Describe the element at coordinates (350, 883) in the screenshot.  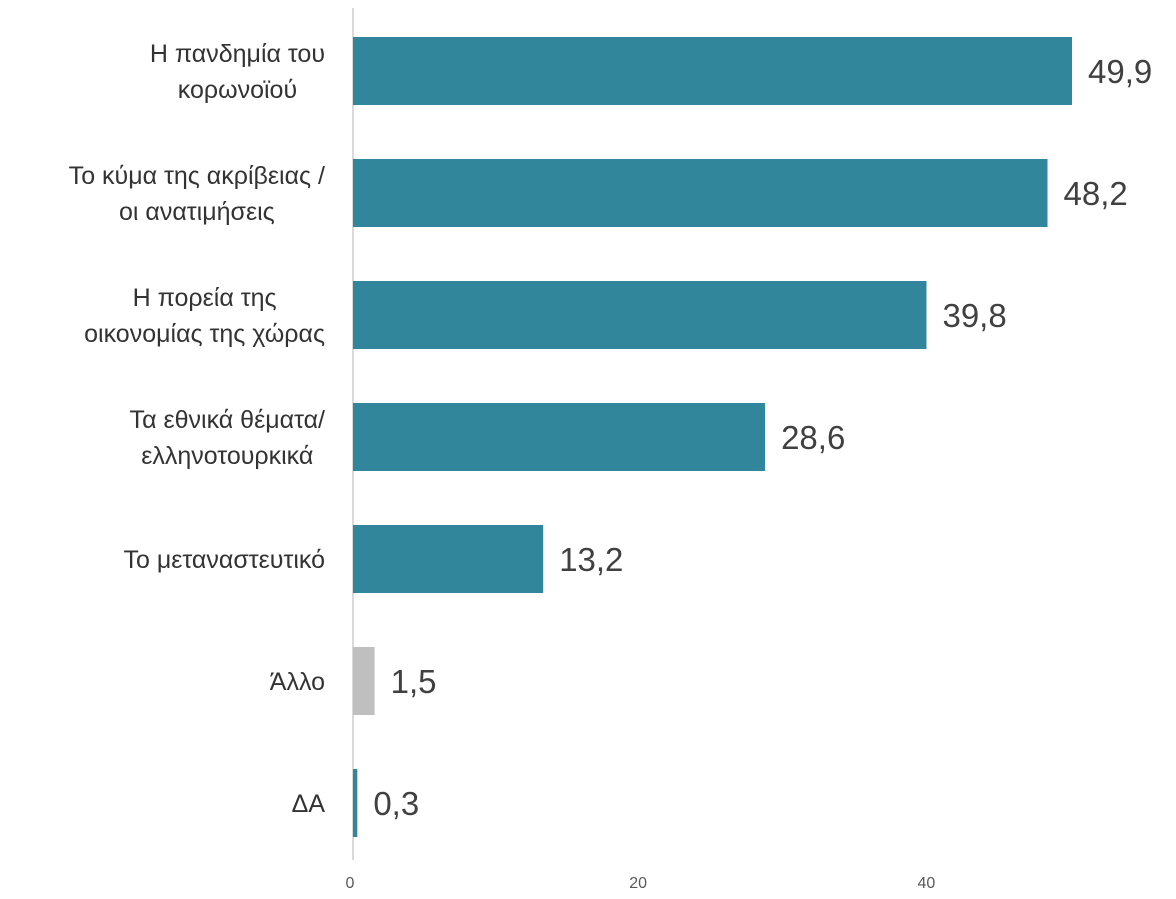
I see `x-tick-label-0: 0` at that location.